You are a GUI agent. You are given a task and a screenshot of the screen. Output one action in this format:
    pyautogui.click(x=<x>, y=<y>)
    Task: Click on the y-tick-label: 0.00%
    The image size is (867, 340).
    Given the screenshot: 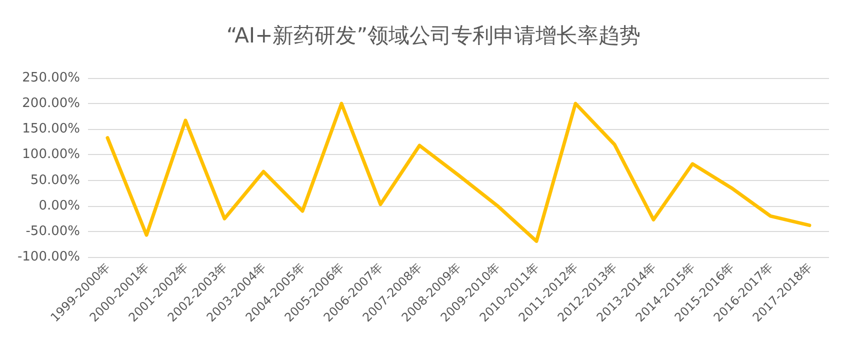 What is the action you would take?
    pyautogui.click(x=59, y=206)
    